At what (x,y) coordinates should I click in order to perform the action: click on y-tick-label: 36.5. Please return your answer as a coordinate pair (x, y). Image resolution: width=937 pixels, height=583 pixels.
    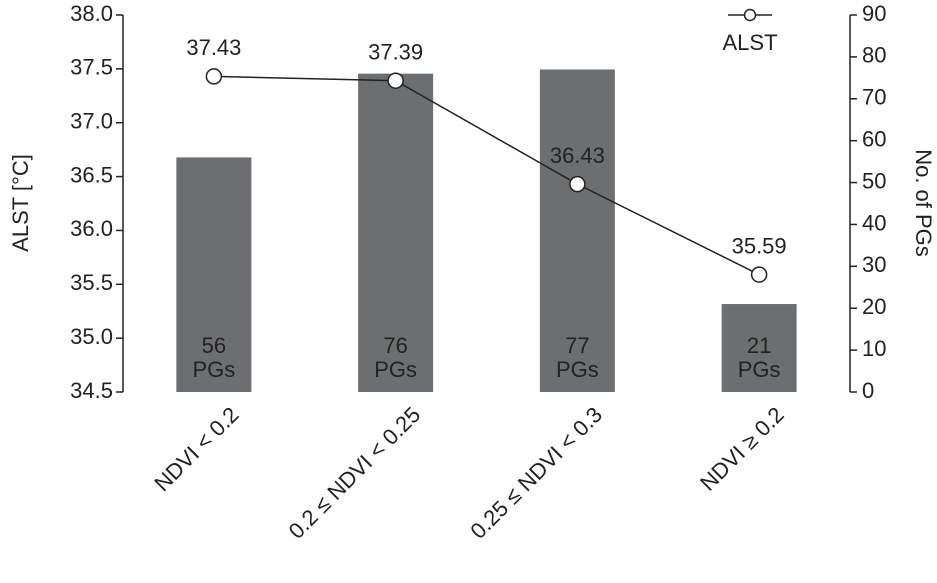
    Looking at the image, I should click on (91, 174).